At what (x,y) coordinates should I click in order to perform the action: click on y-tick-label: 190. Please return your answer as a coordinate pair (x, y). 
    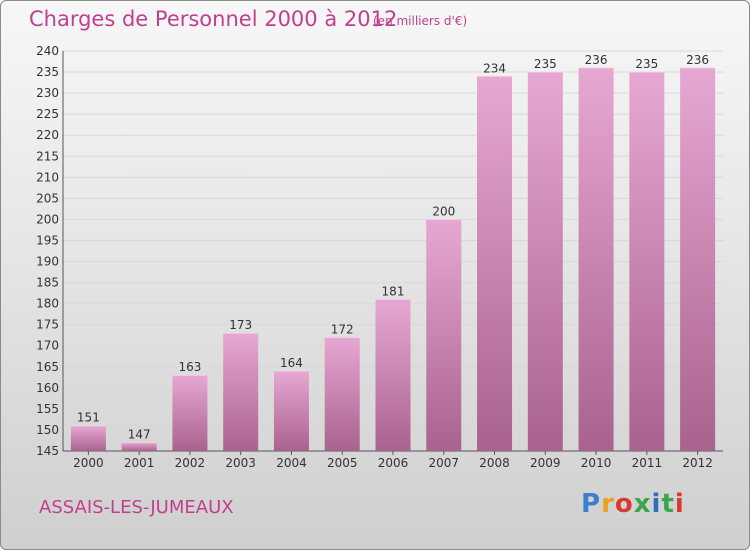
    Looking at the image, I should click on (47, 262).